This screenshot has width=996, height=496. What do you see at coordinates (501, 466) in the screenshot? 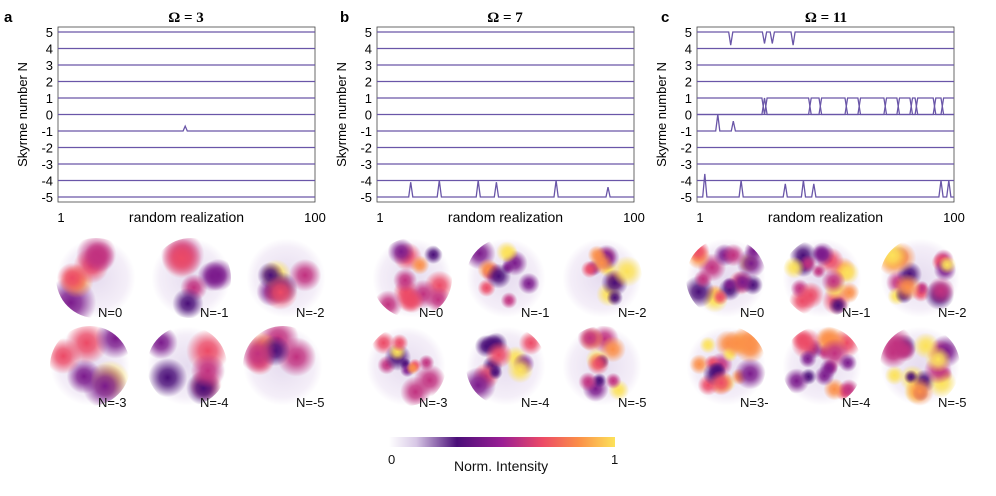
I see `colorbar-title: Norm. Intensity` at bounding box center [501, 466].